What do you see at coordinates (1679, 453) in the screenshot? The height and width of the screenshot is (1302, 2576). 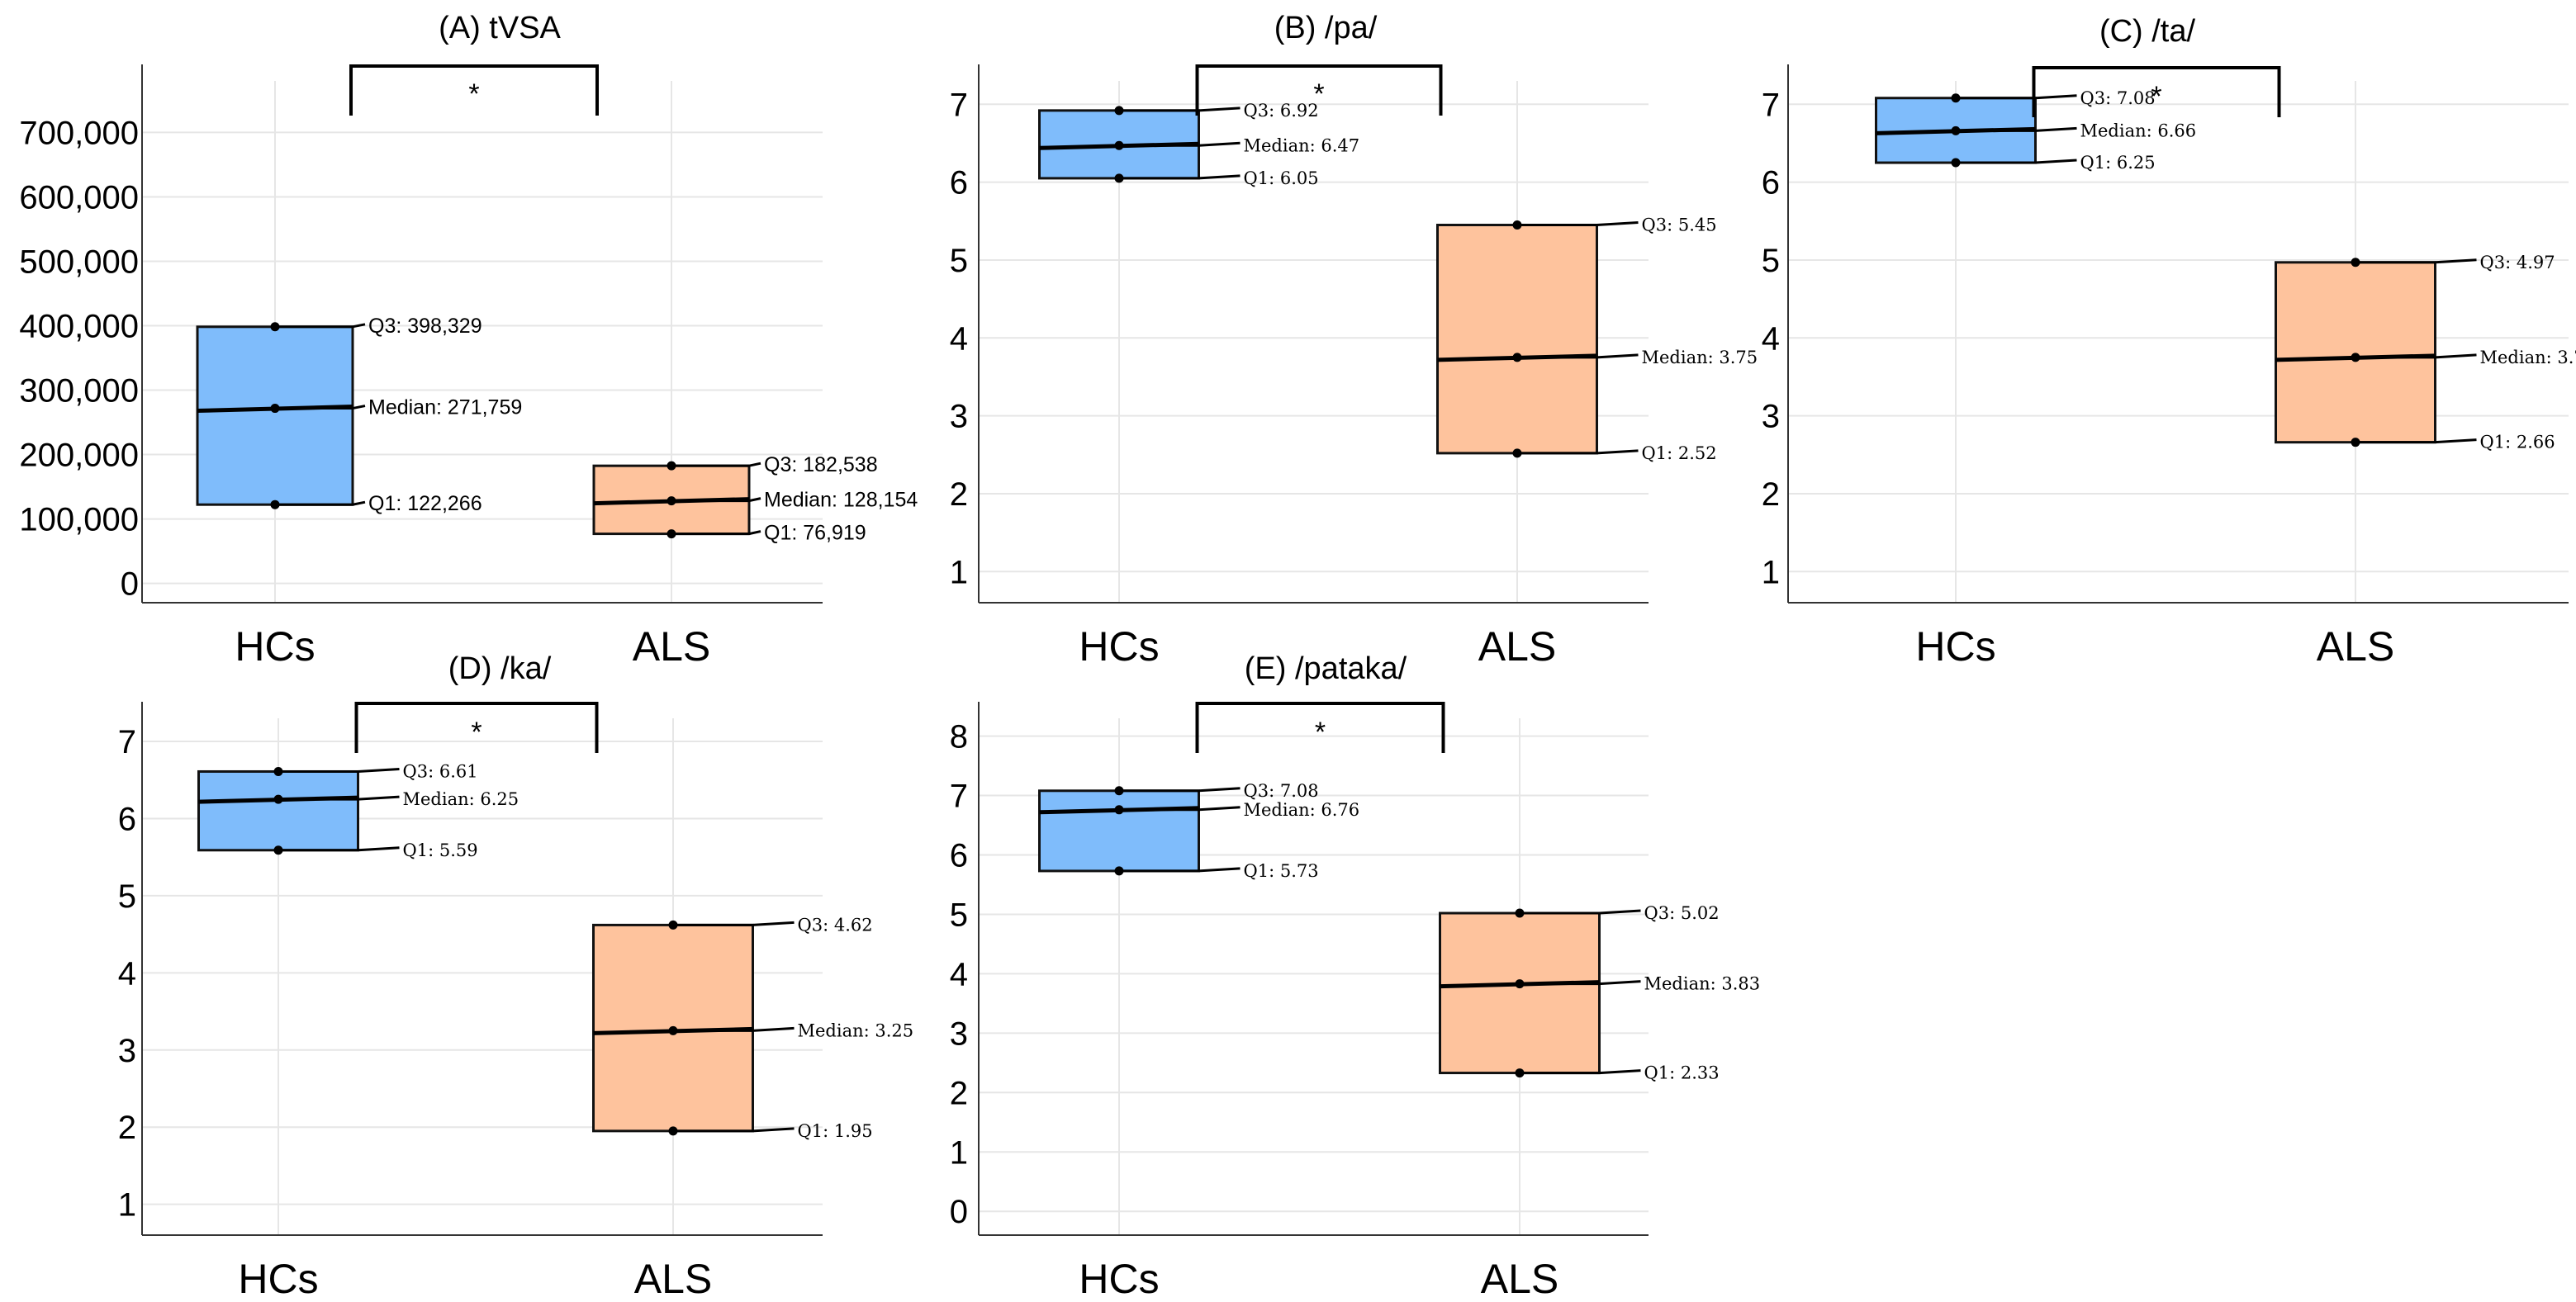 I see `q1-label: Q1: 2.52` at bounding box center [1679, 453].